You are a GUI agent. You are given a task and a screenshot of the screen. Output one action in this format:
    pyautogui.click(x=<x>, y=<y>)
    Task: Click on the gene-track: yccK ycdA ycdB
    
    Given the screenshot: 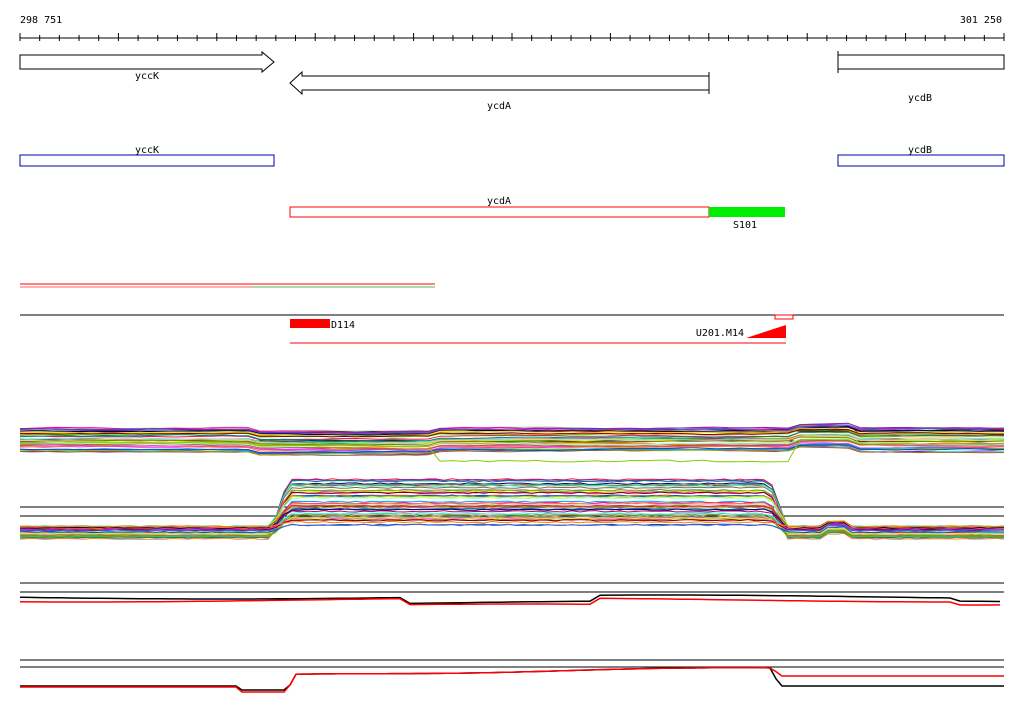 What is the action you would take?
    pyautogui.click(x=512, y=81)
    